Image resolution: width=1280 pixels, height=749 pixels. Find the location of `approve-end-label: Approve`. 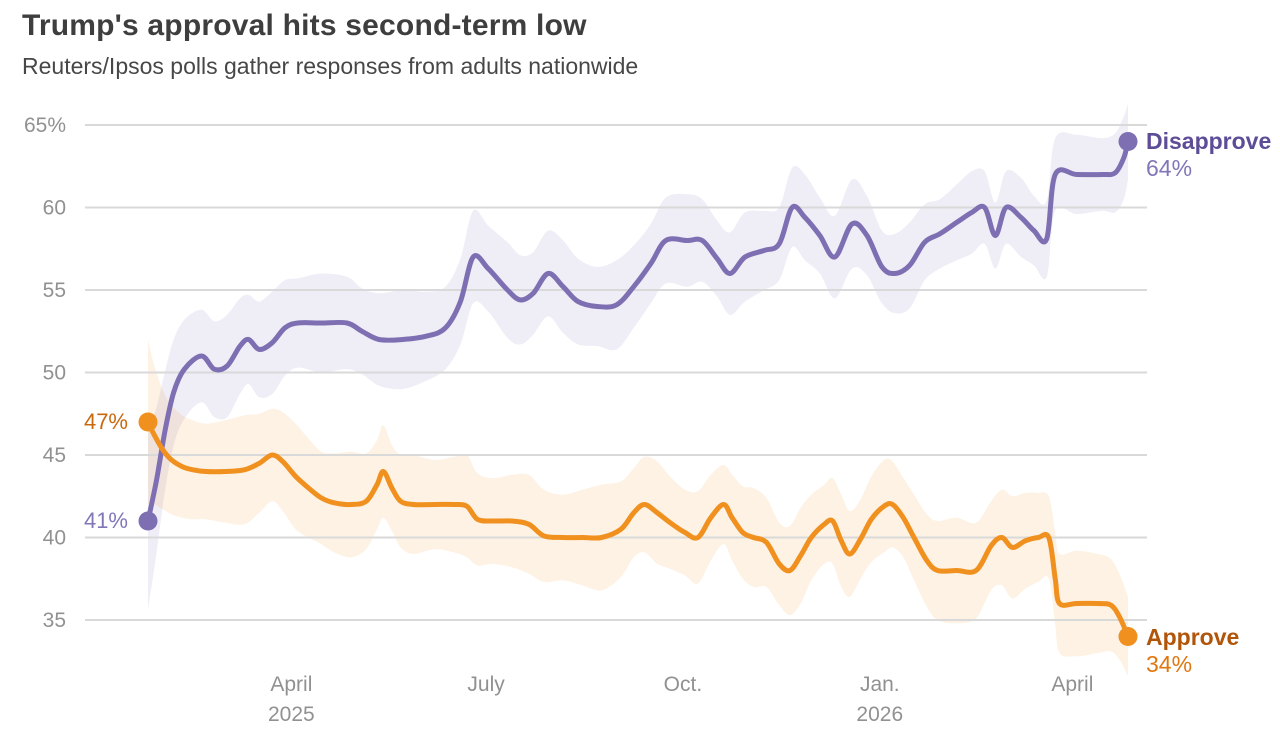

approve-end-label: Approve is located at coordinates (1193, 637).